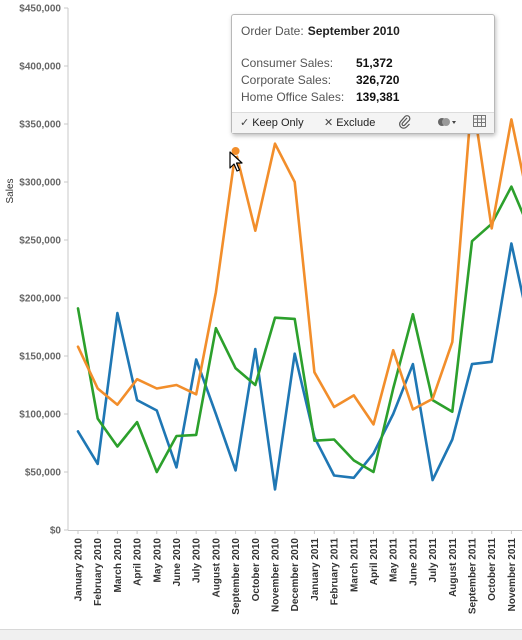 The image size is (522, 640). I want to click on tooltip-row-corporate: Corporate Sales: 326,720, so click(320, 80).